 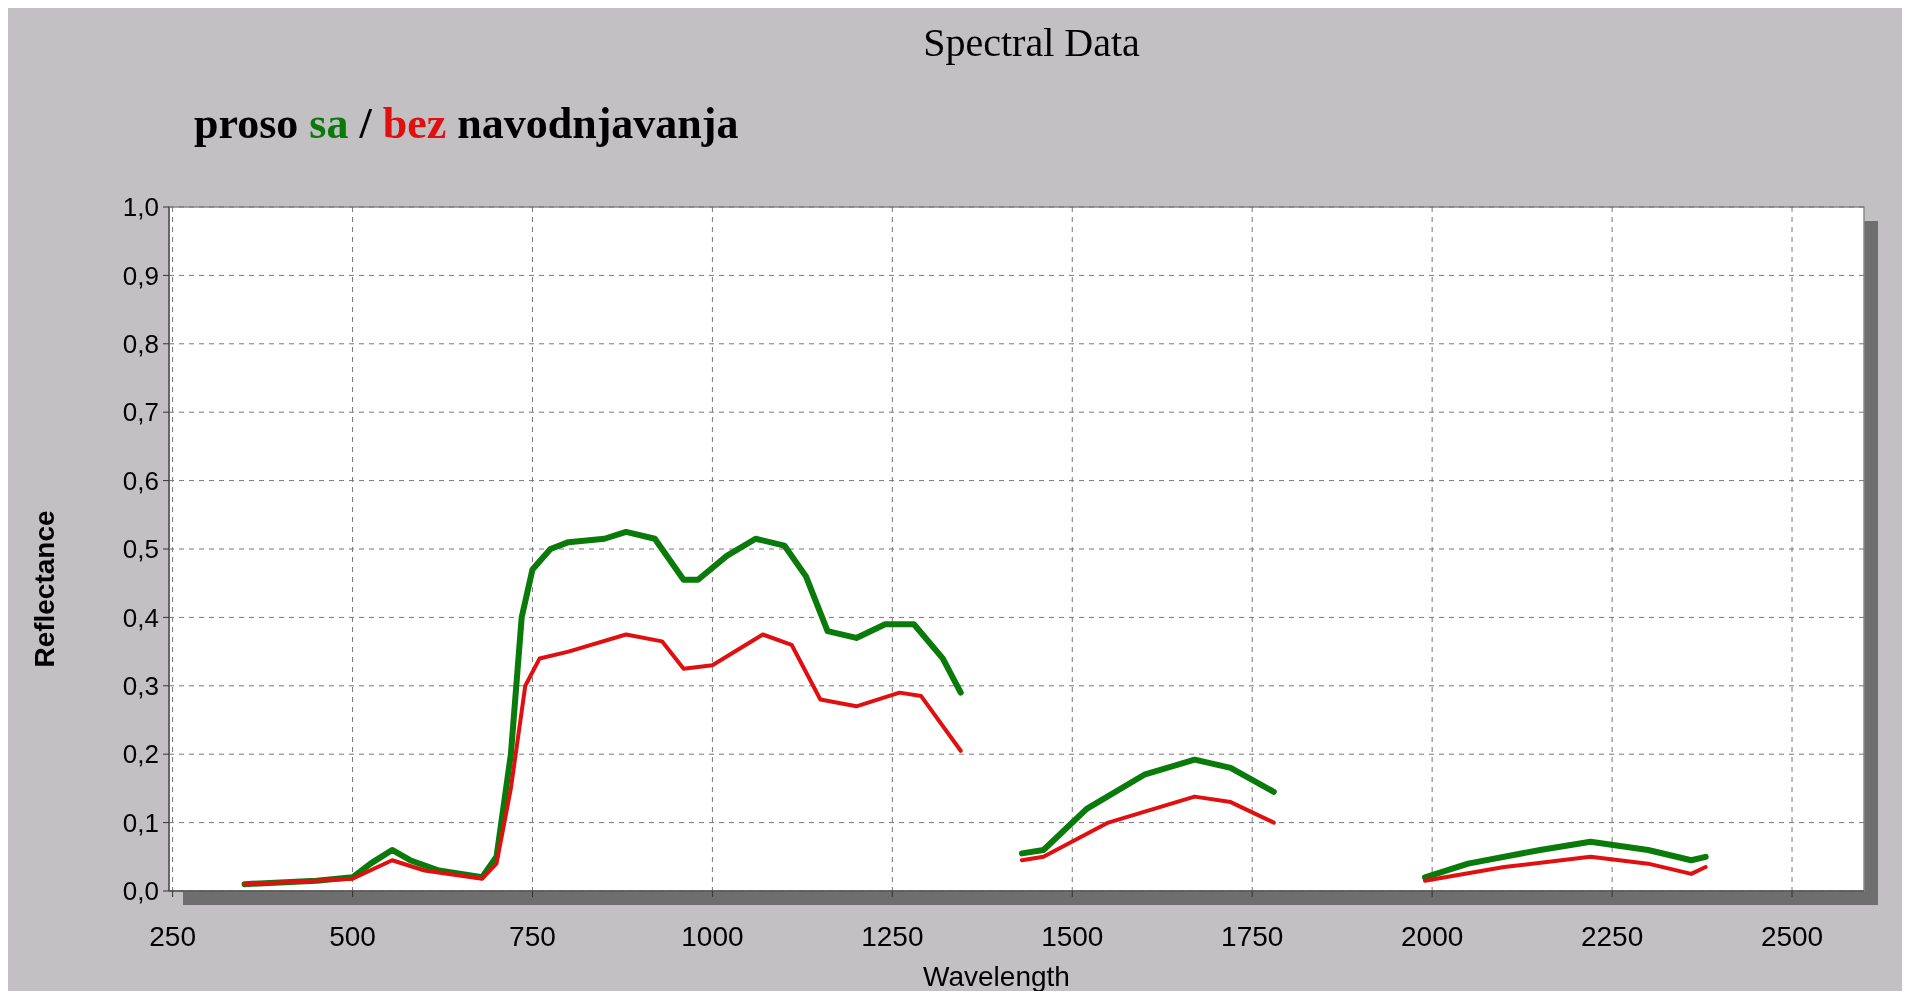 I want to click on x-tick-label: 500, so click(x=352, y=936).